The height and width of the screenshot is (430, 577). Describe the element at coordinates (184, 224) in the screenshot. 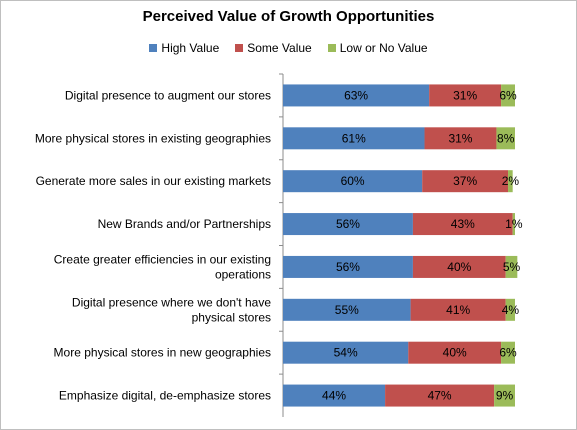

I see `category-label: New Brands and/or Partnerships` at that location.